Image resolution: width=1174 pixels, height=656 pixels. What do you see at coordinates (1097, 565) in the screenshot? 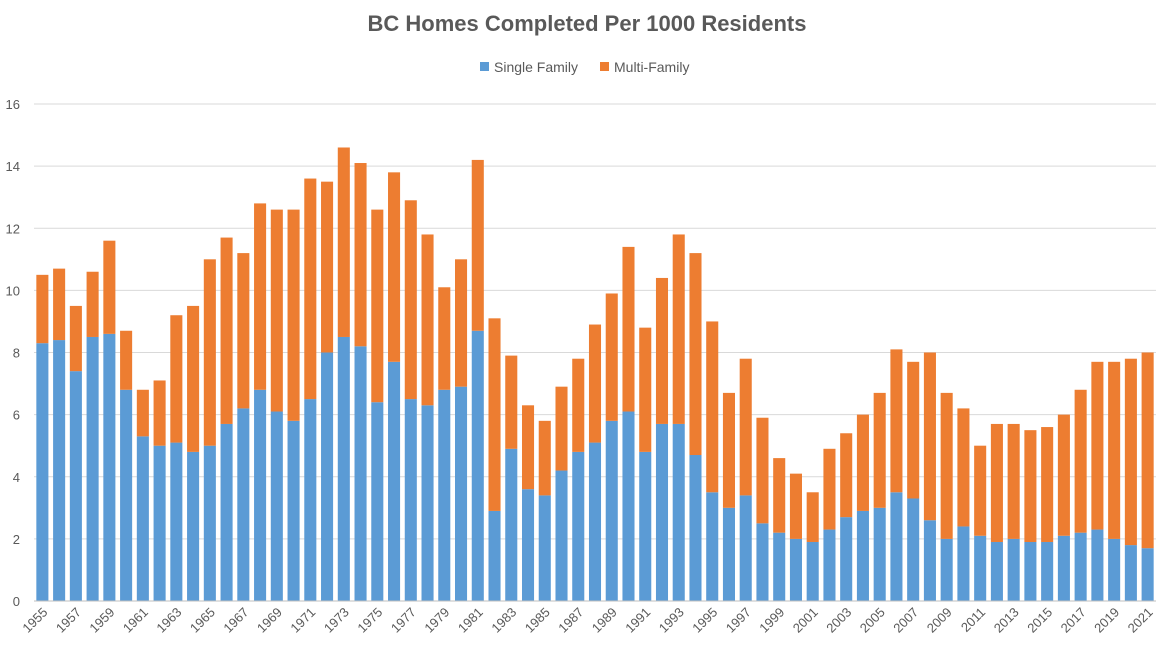
I see `bar-single-family-2018` at bounding box center [1097, 565].